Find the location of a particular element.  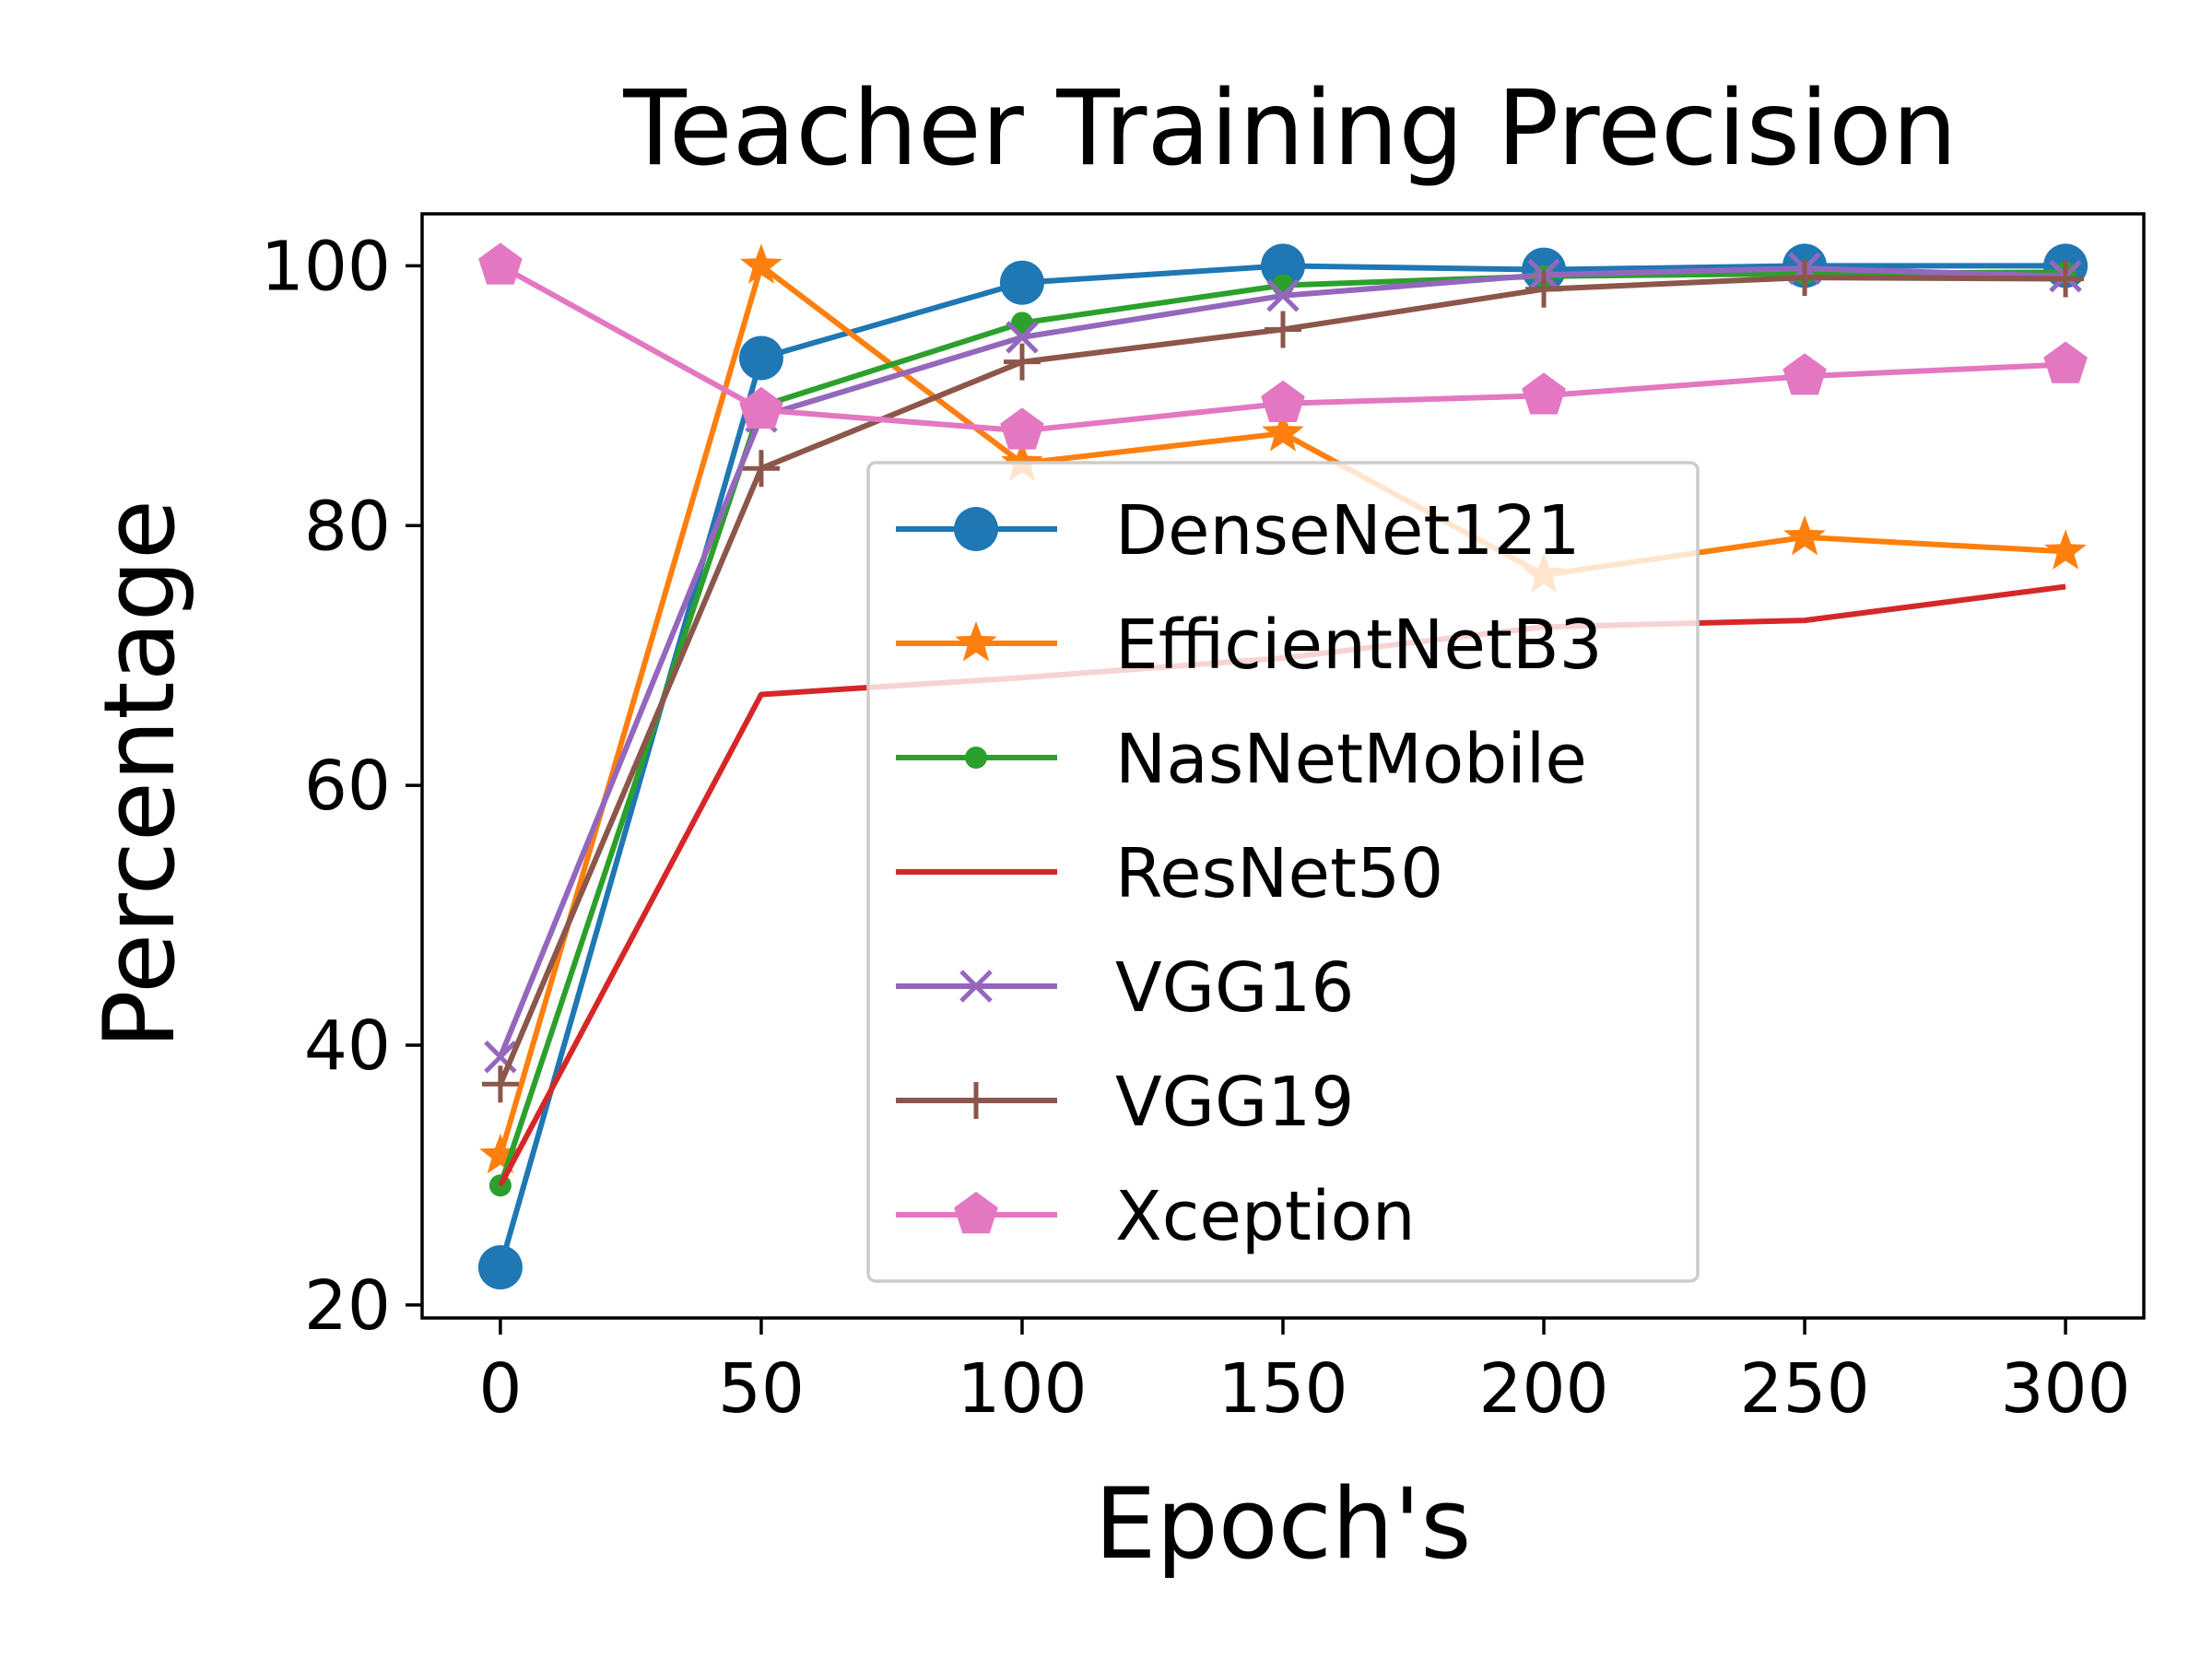

legend-entry: EfficientNetB3 is located at coordinates (1249, 645).